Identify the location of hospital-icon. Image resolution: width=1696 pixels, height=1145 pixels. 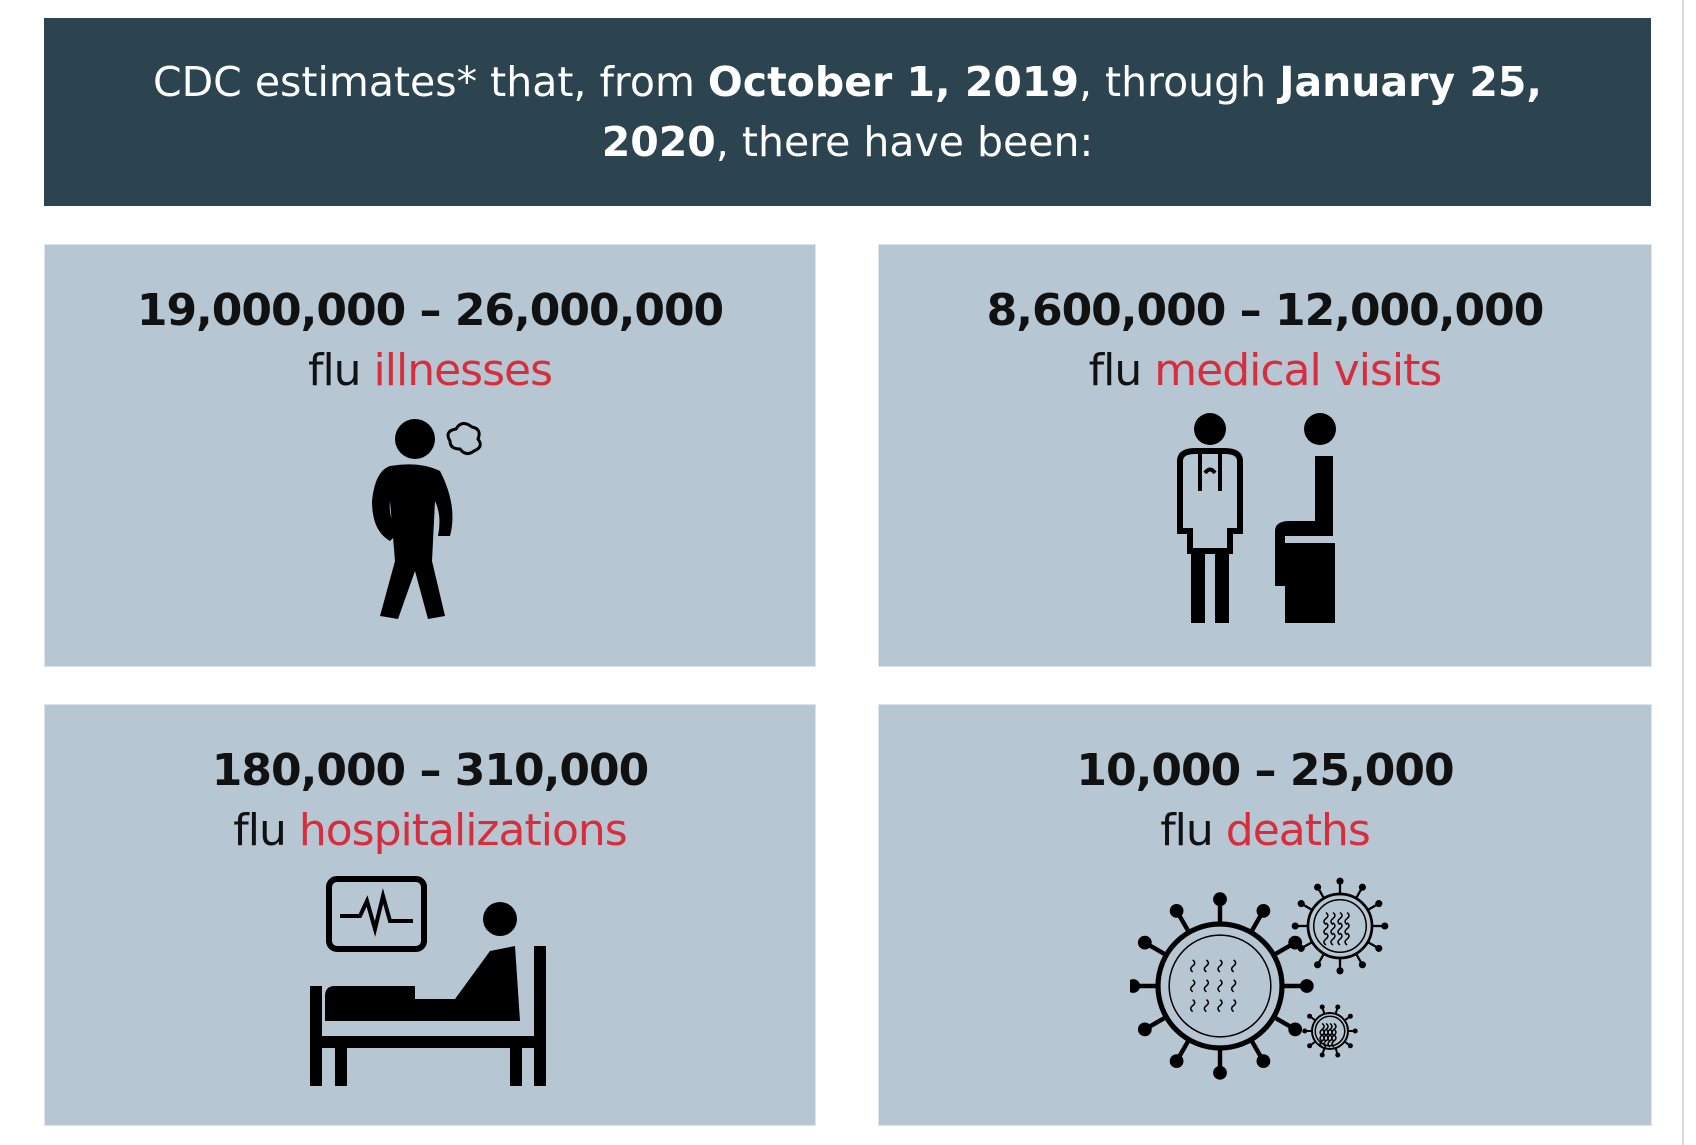
(428, 981).